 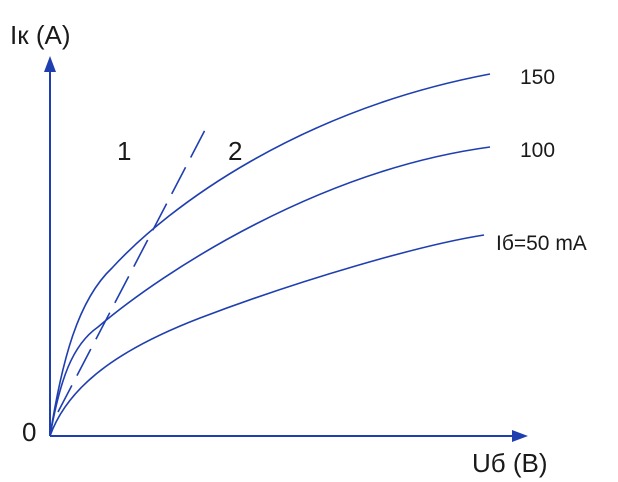 I want to click on curve-label-100: 100, so click(x=537, y=150).